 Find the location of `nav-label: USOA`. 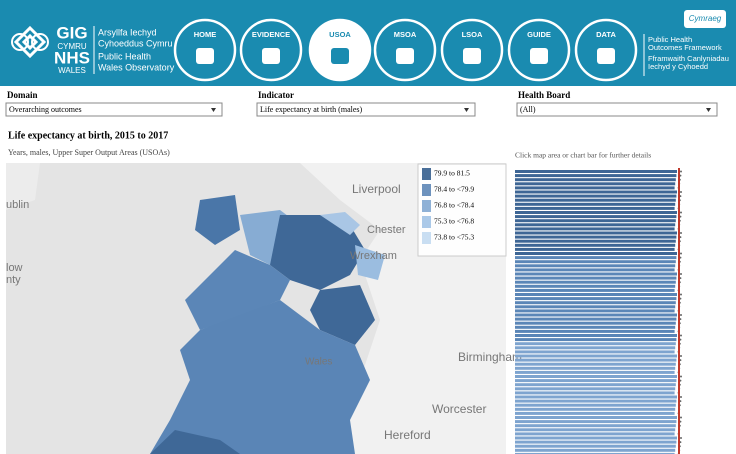

nav-label: USOA is located at coordinates (340, 34).